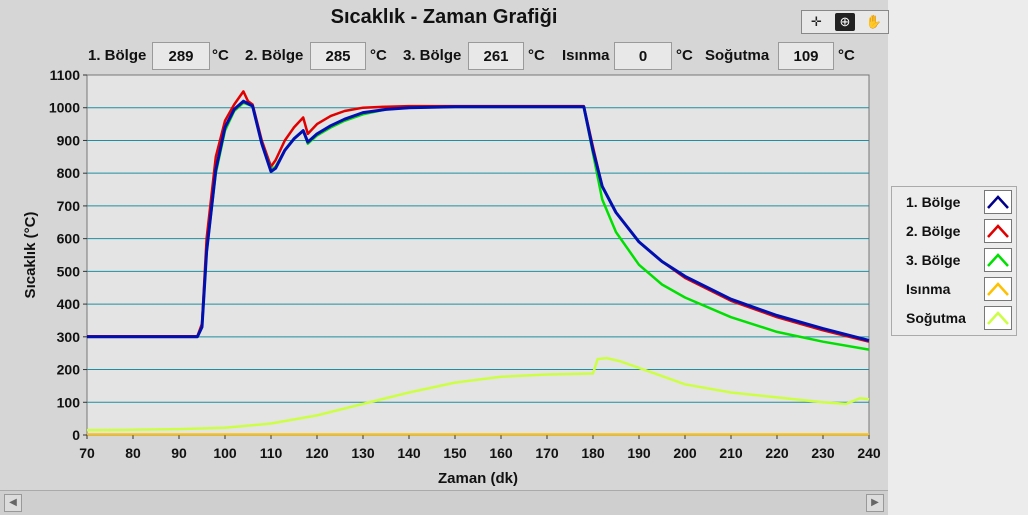  What do you see at coordinates (547, 453) in the screenshot?
I see `x-tick-label: 170` at bounding box center [547, 453].